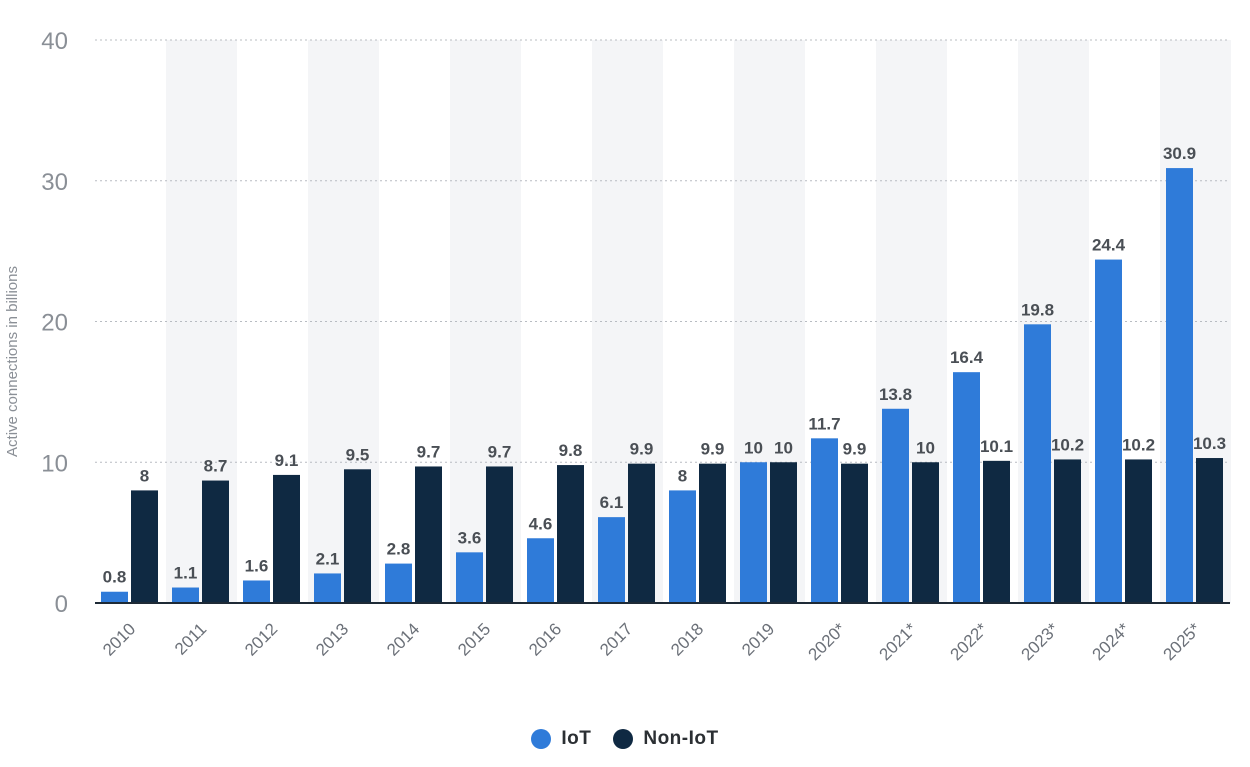 Image resolution: width=1250 pixels, height=767 pixels. Describe the element at coordinates (261, 639) in the screenshot. I see `x-tick-label: 2012` at that location.